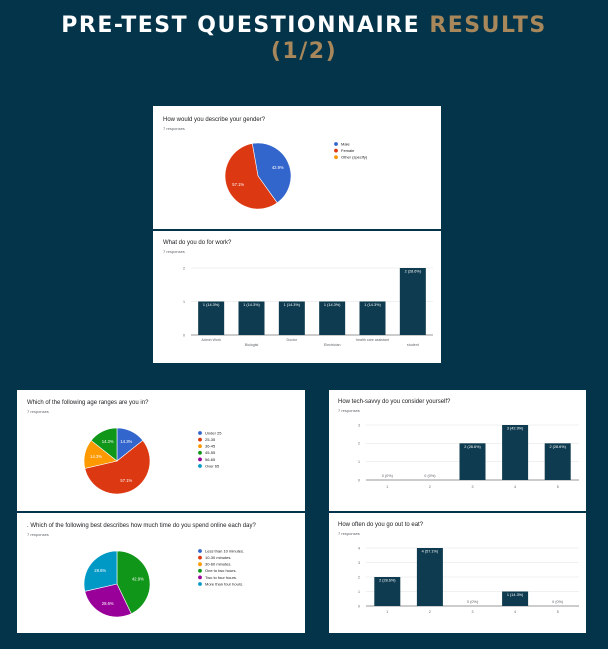  I want to click on legend-swatch-more-than-four-hours, so click(200, 584).